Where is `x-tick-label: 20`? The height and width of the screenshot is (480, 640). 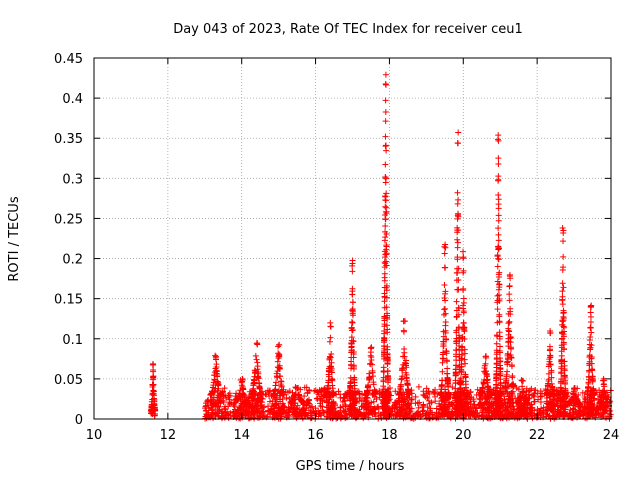 x-tick-label: 20 is located at coordinates (463, 435).